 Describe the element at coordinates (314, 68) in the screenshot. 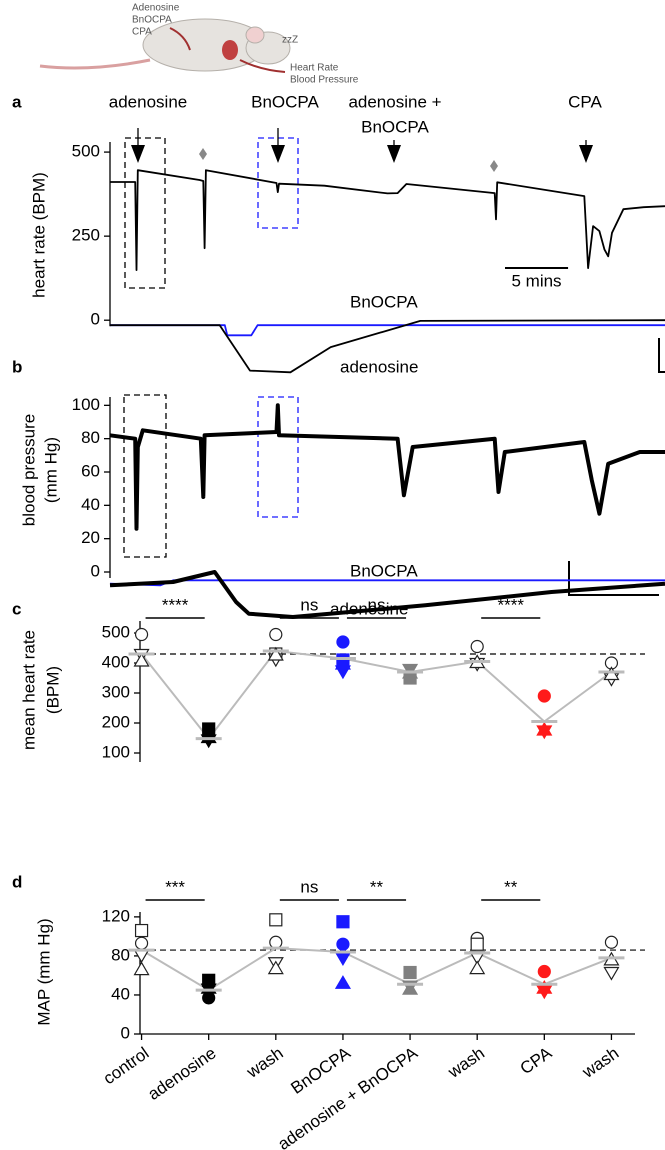

I see `output-label: Heart Rate` at that location.